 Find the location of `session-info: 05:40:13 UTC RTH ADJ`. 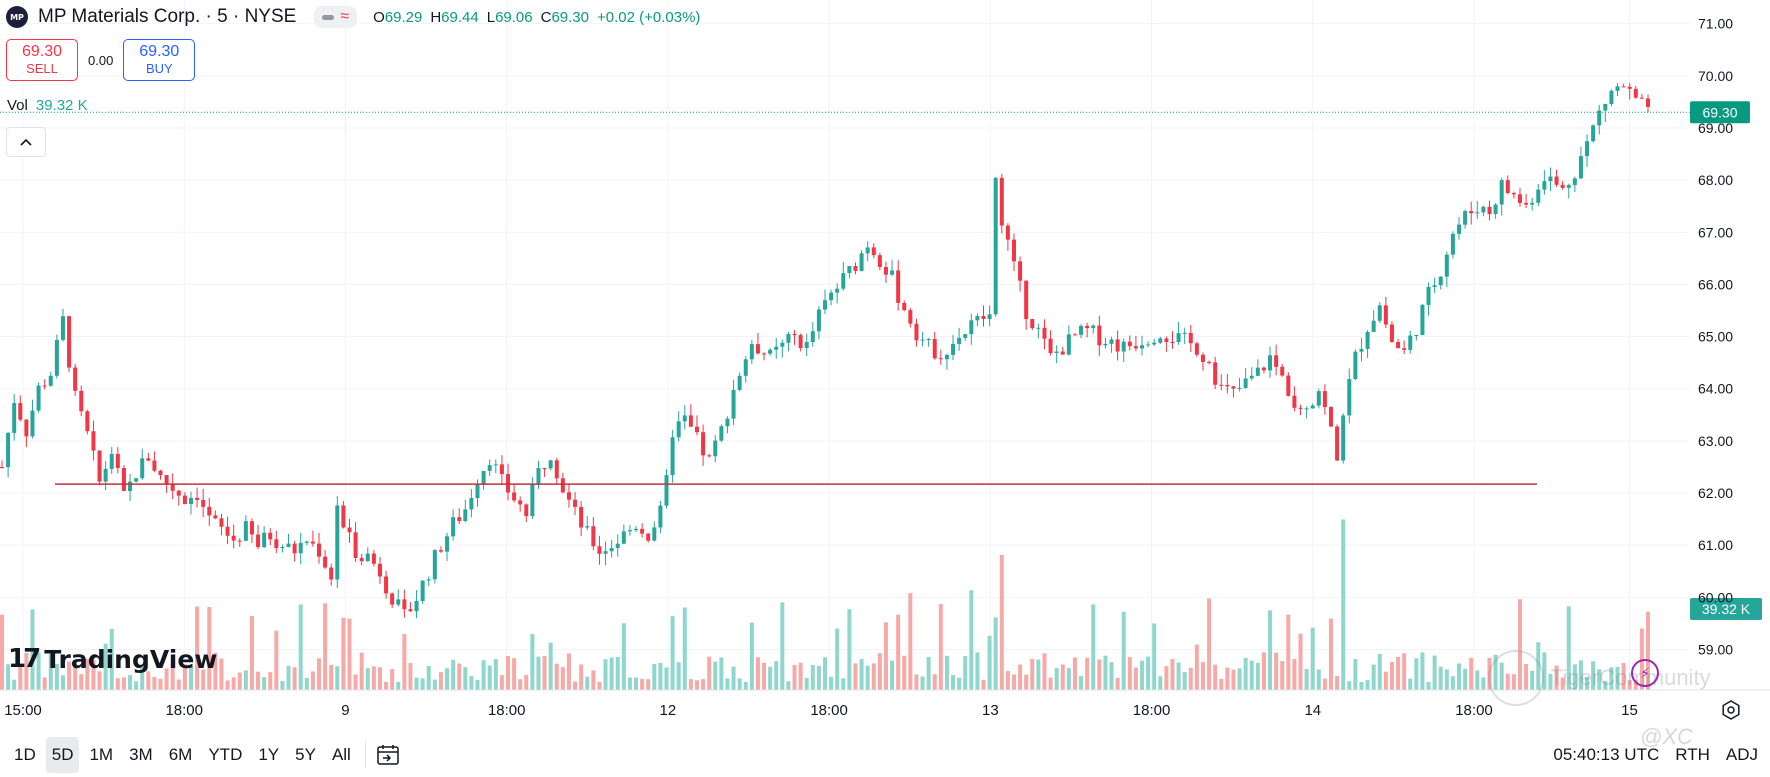

session-info: 05:40:13 UTC RTH ADJ is located at coordinates (1655, 755).